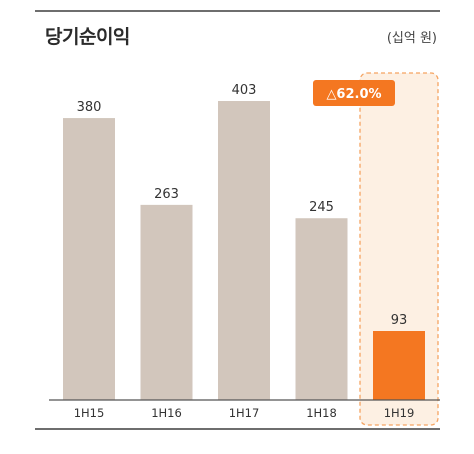 This screenshot has height=454, width=474. Describe the element at coordinates (244, 250) in the screenshot. I see `bar-1H17` at that location.